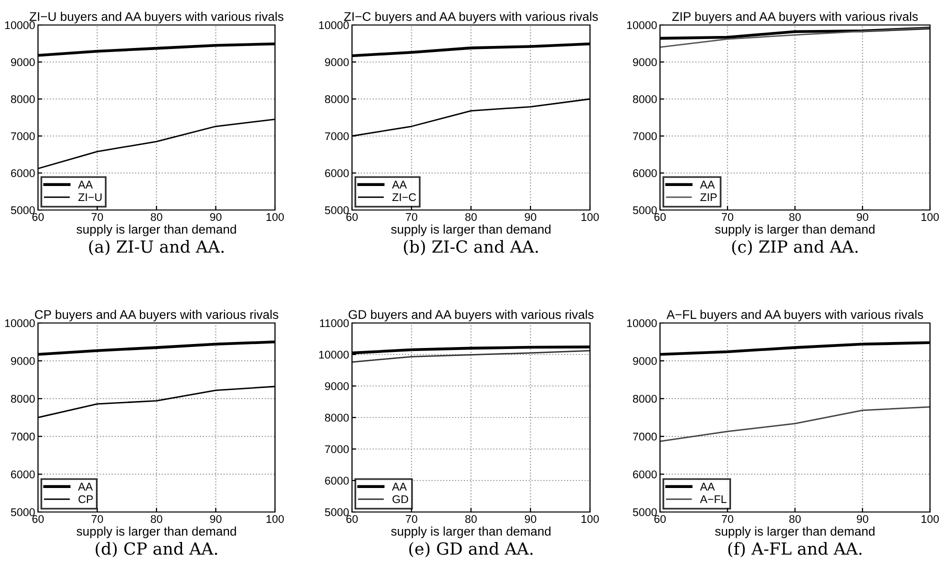  Describe the element at coordinates (334, 323) in the screenshot. I see `y-tick-label: 11000` at that location.